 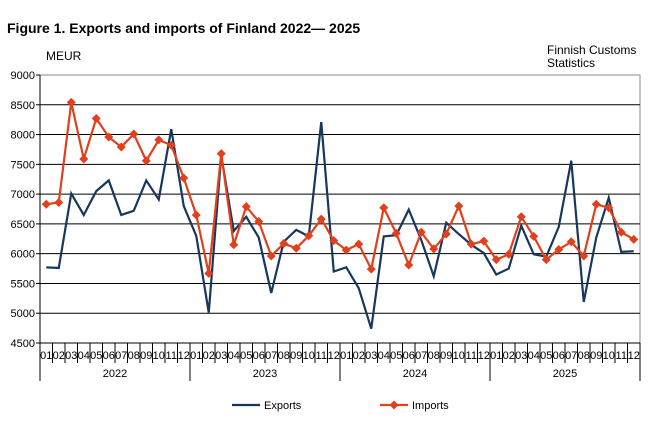 I want to click on y-tick-label: 6000, so click(x=23, y=255).